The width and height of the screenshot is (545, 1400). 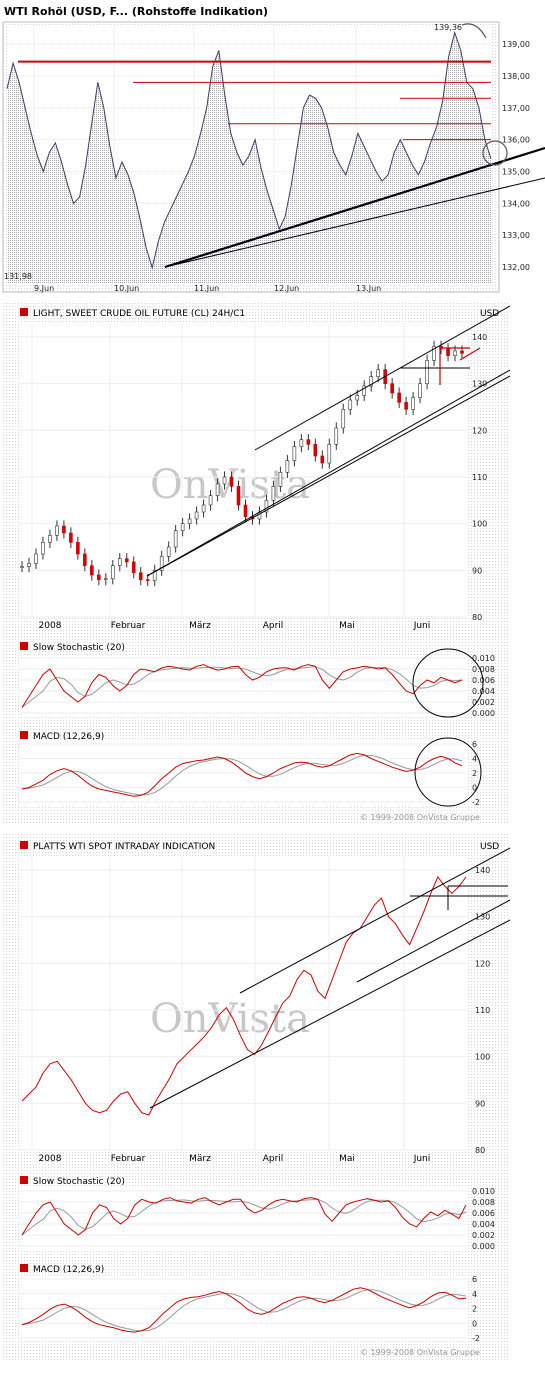 I want to click on chart1-circle-annotation, so click(x=495, y=153).